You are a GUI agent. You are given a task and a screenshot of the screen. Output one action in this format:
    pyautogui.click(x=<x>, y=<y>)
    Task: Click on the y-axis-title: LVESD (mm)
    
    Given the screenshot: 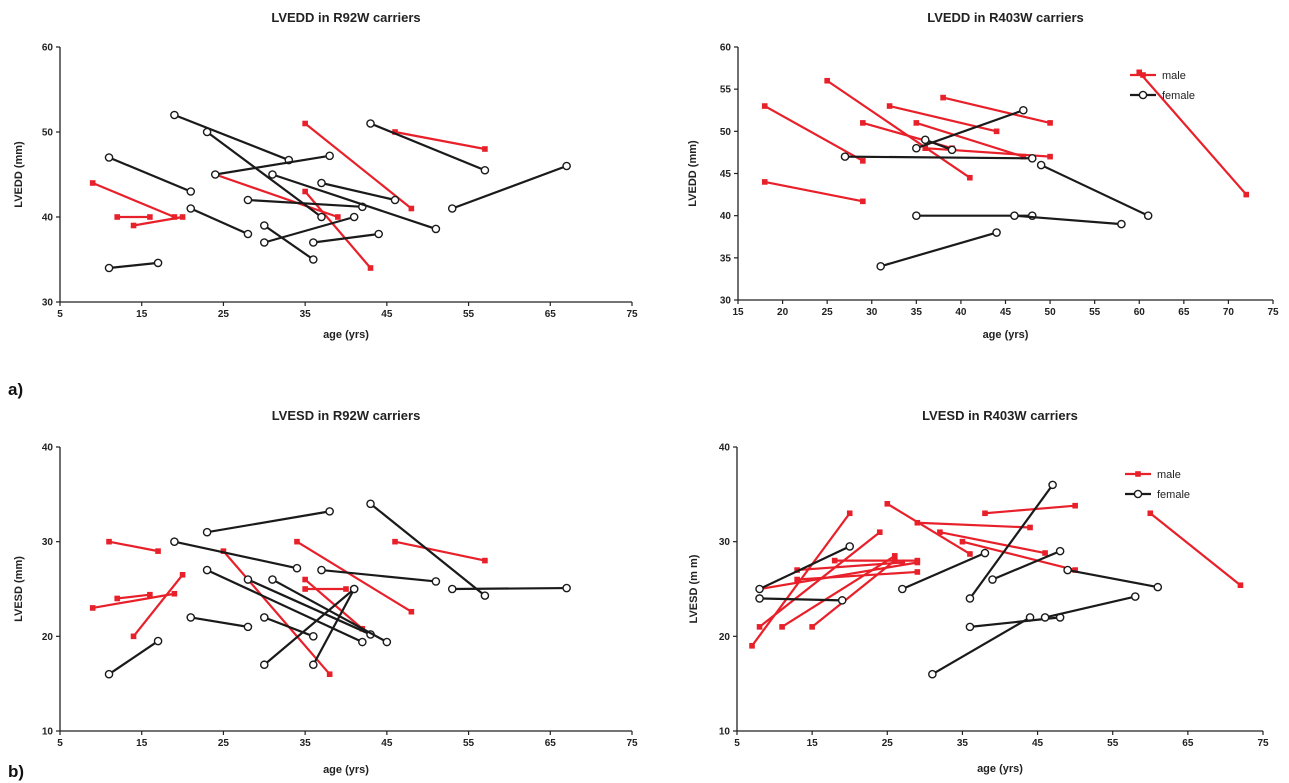 What is the action you would take?
    pyautogui.click(x=19, y=589)
    